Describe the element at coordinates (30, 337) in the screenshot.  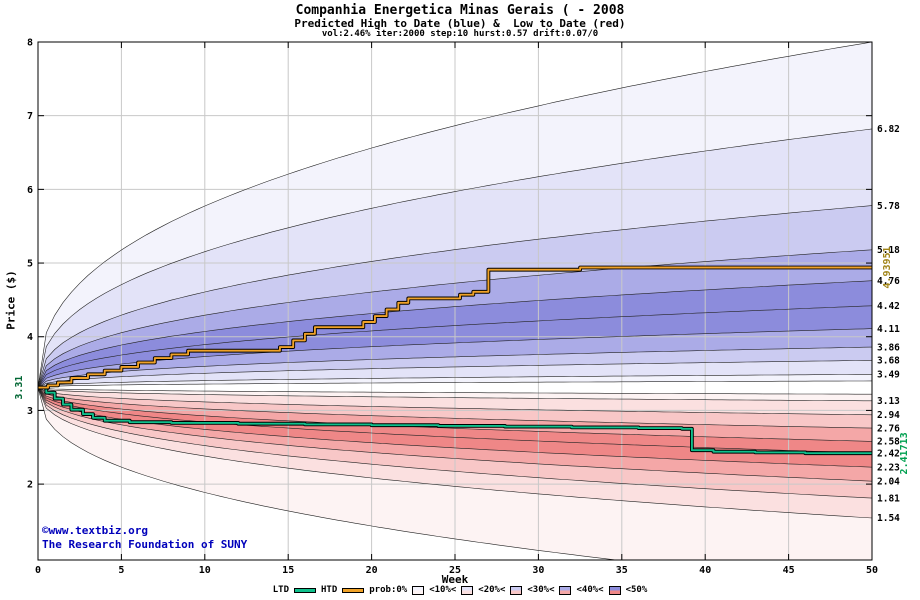
I see `svg-text: 4` at that location.